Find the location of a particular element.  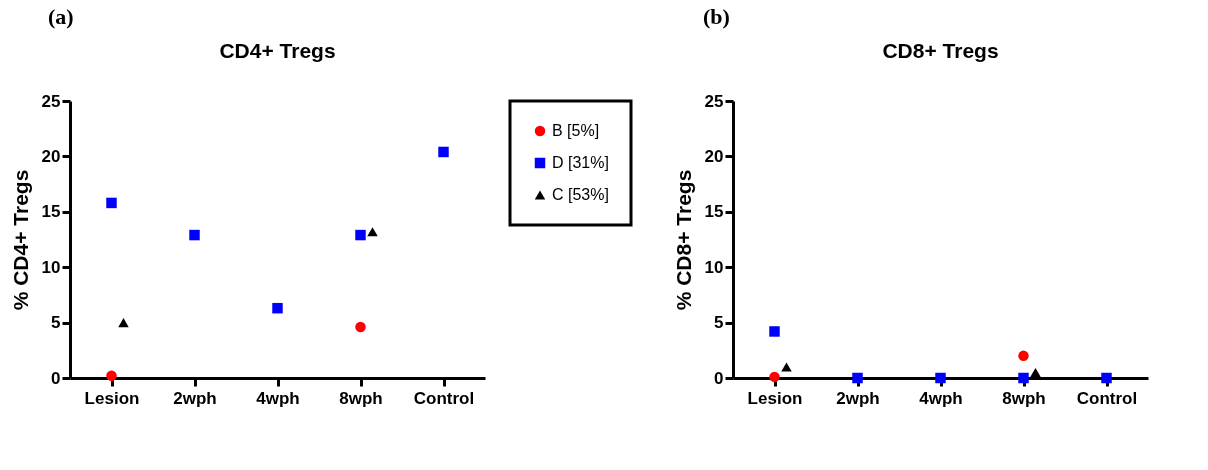

text: (b) is located at coordinates (716, 16).